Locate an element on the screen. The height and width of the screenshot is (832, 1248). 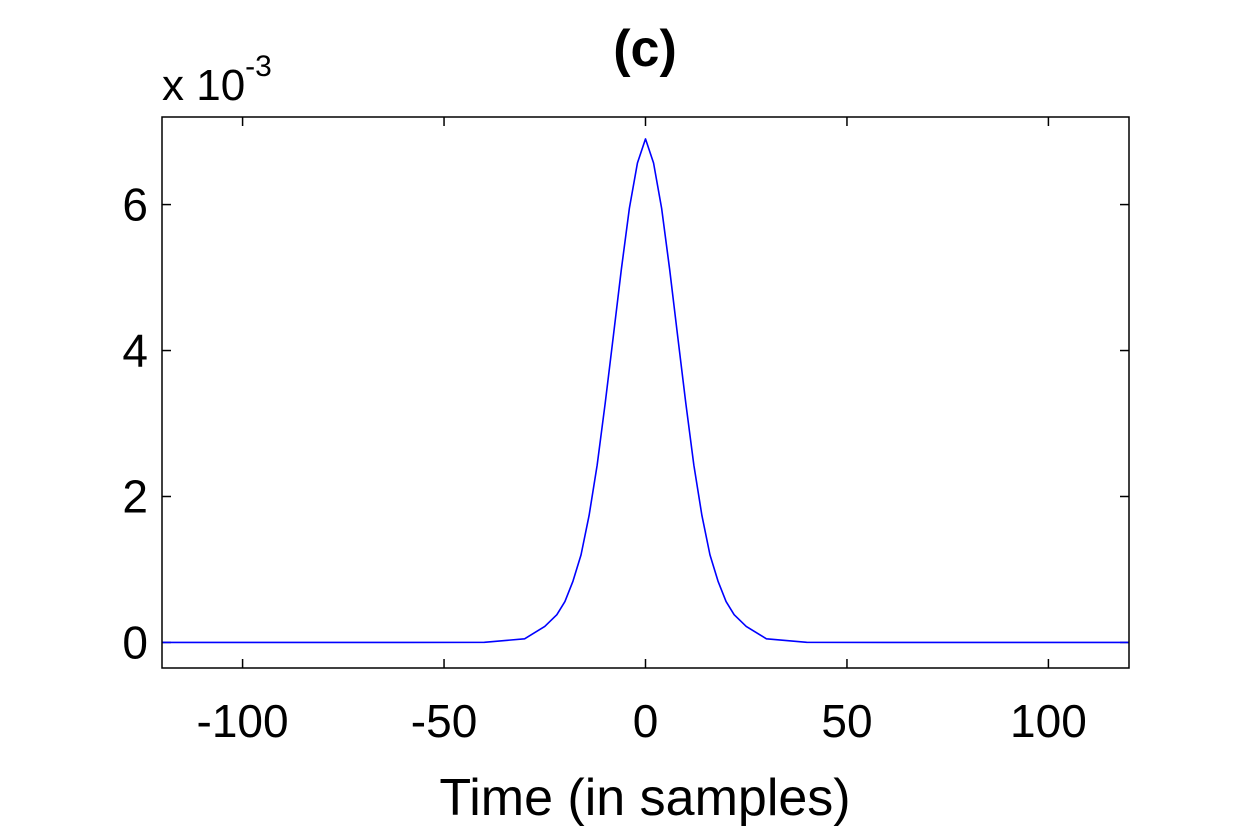
x-tick-label: 100 is located at coordinates (1048, 721).